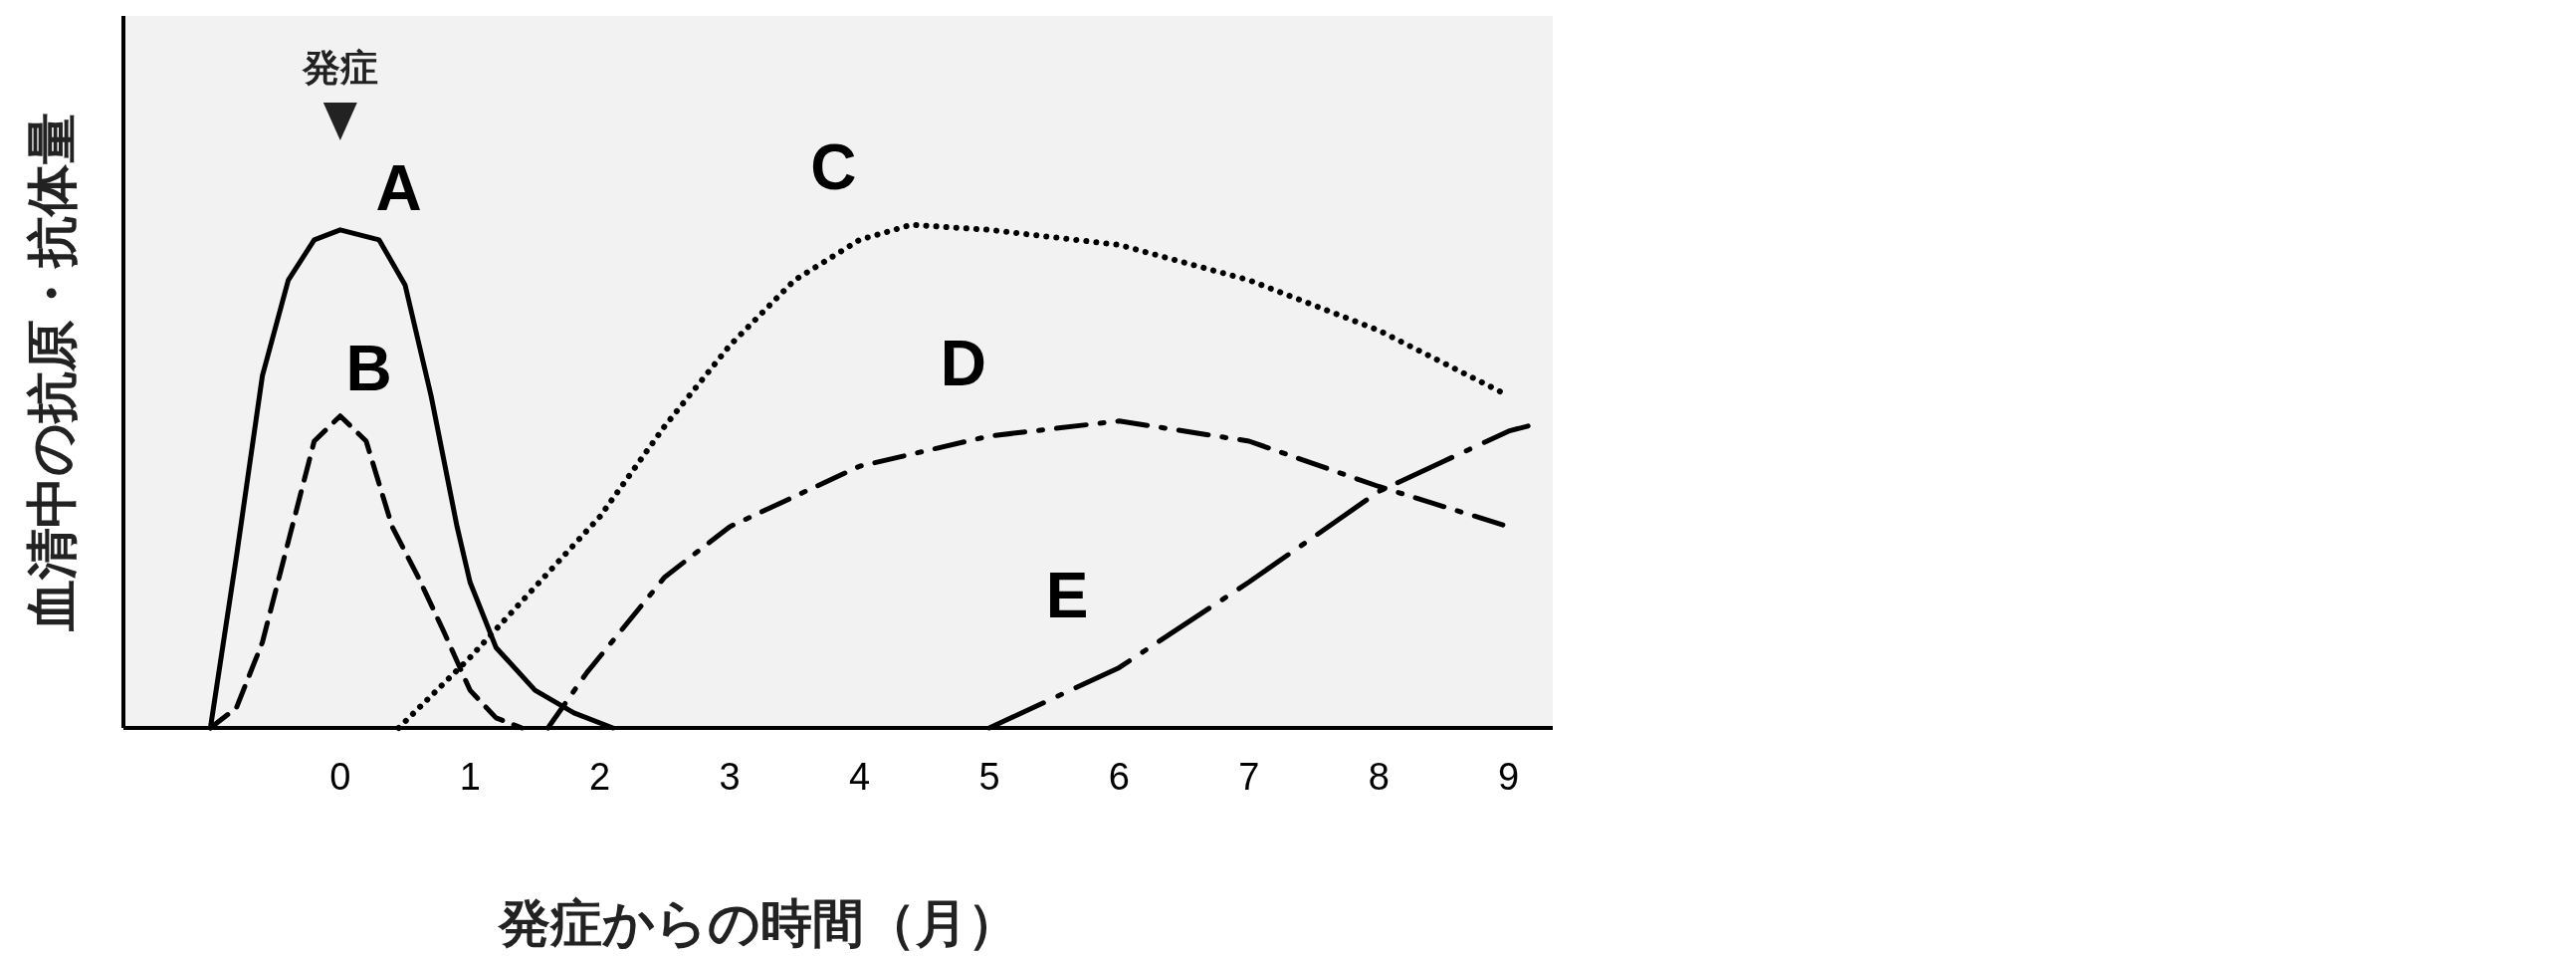 The width and height of the screenshot is (2576, 956). Describe the element at coordinates (600, 777) in the screenshot. I see `x-tick-label: 2` at that location.